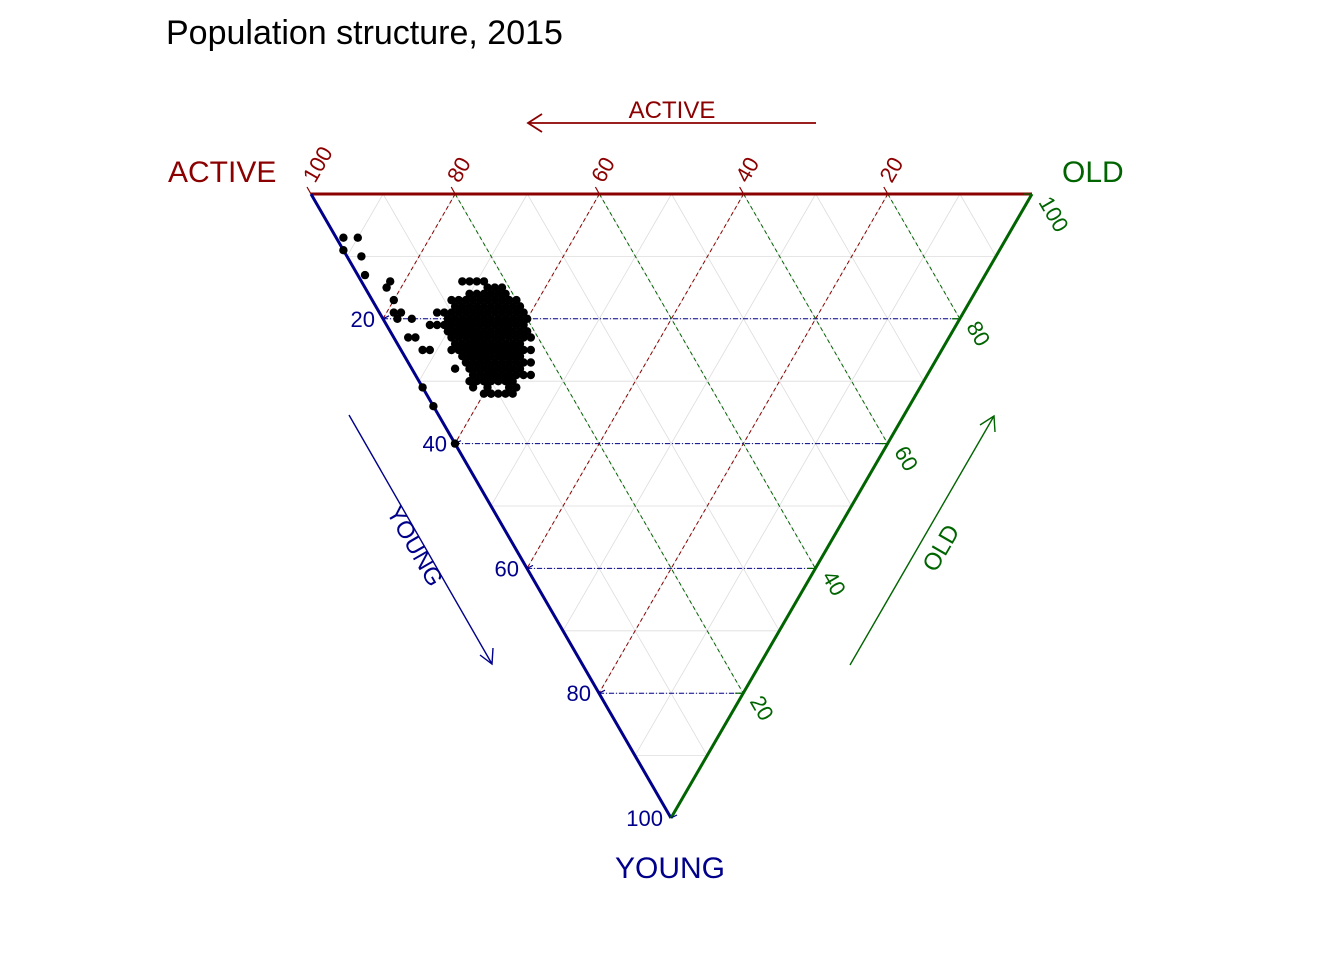 The width and height of the screenshot is (1344, 960). Describe the element at coordinates (672, 110) in the screenshot. I see `active-arrow-label: ACTIVE` at that location.